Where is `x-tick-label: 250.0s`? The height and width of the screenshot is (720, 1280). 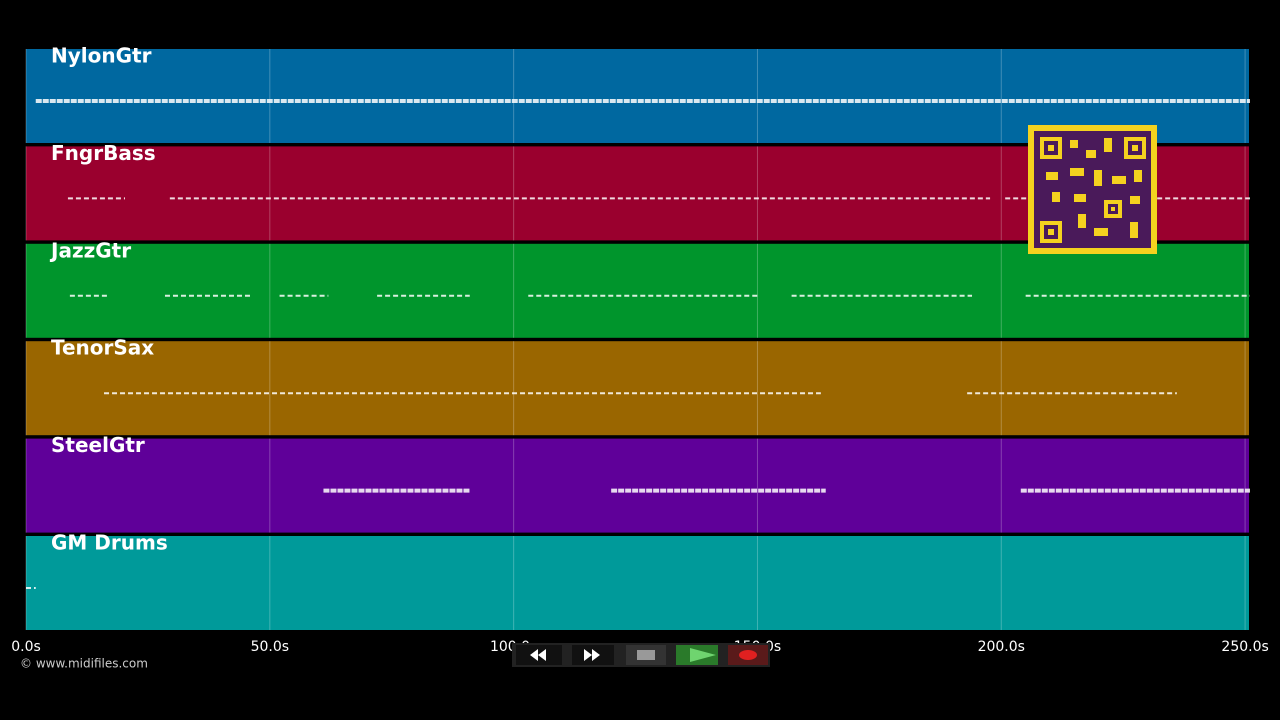 x-tick-label: 250.0s is located at coordinates (1244, 647).